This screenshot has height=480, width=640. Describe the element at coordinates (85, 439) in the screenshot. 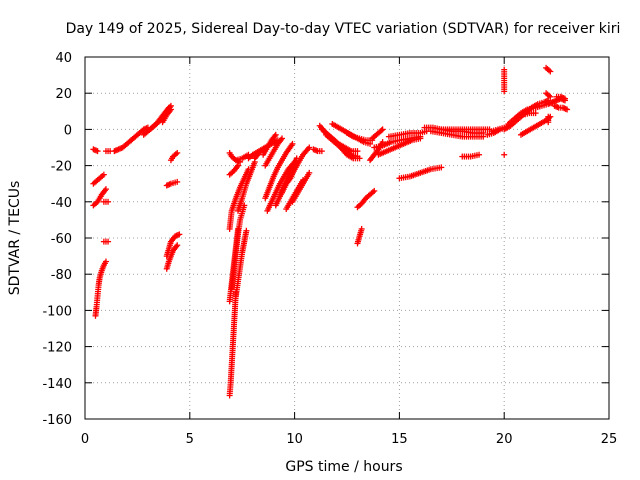

I see `x-tick-label: 0` at that location.